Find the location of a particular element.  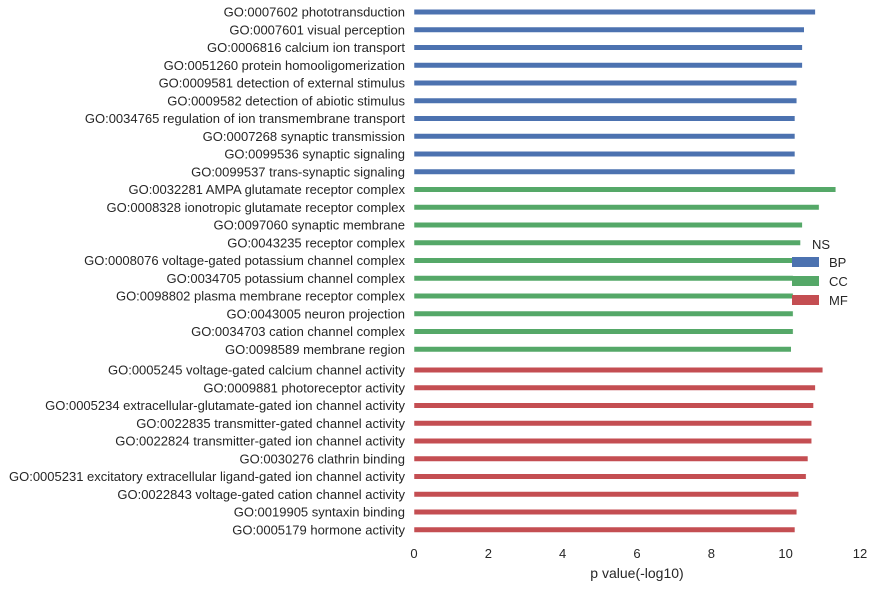

y-tick-label: GO:0030276 clathrin binding is located at coordinates (322, 458).